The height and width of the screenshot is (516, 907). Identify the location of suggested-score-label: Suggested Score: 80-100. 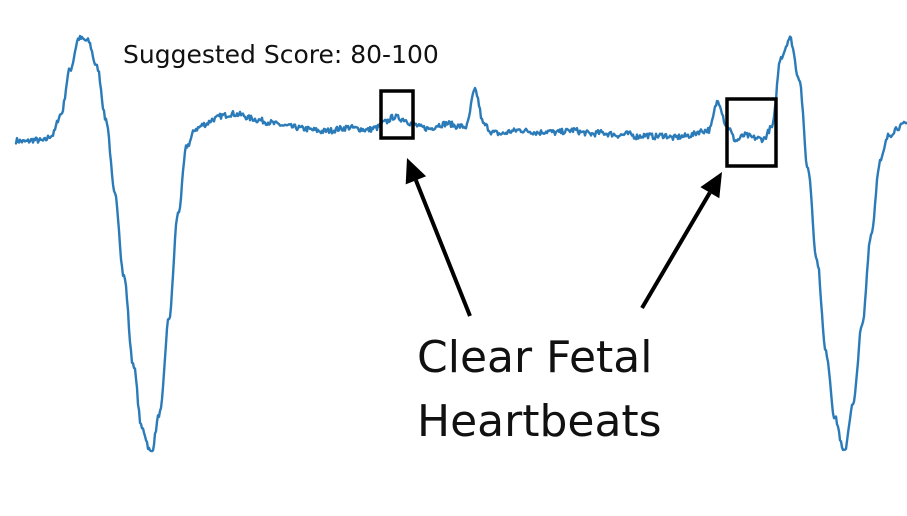
(281, 54).